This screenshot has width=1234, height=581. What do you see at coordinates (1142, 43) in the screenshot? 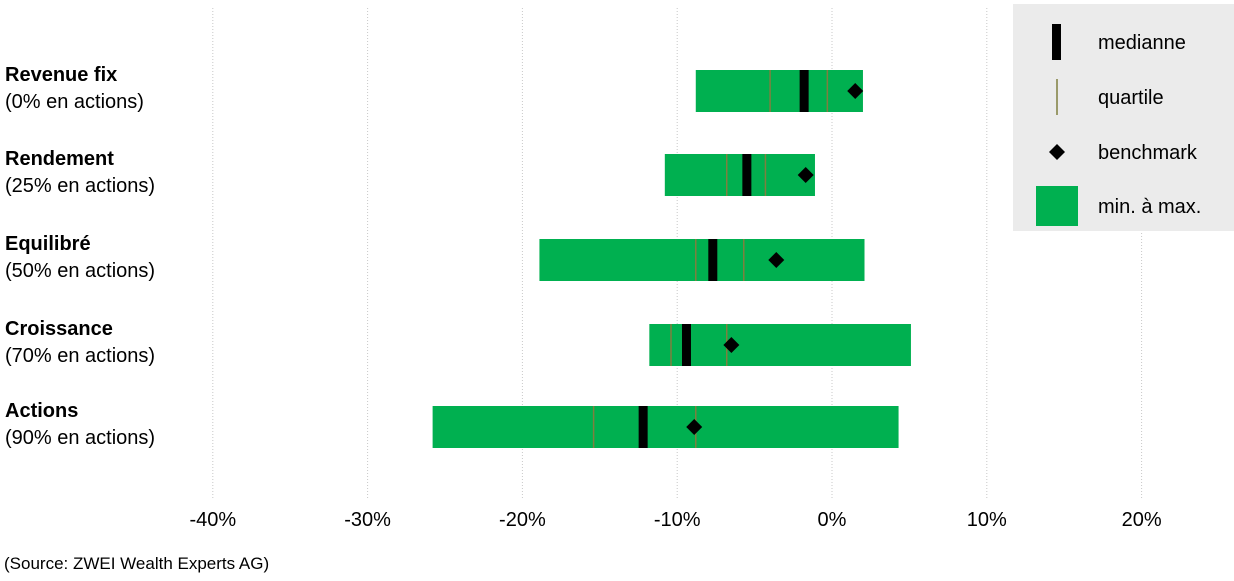
I see `legend-label: medianne` at bounding box center [1142, 43].